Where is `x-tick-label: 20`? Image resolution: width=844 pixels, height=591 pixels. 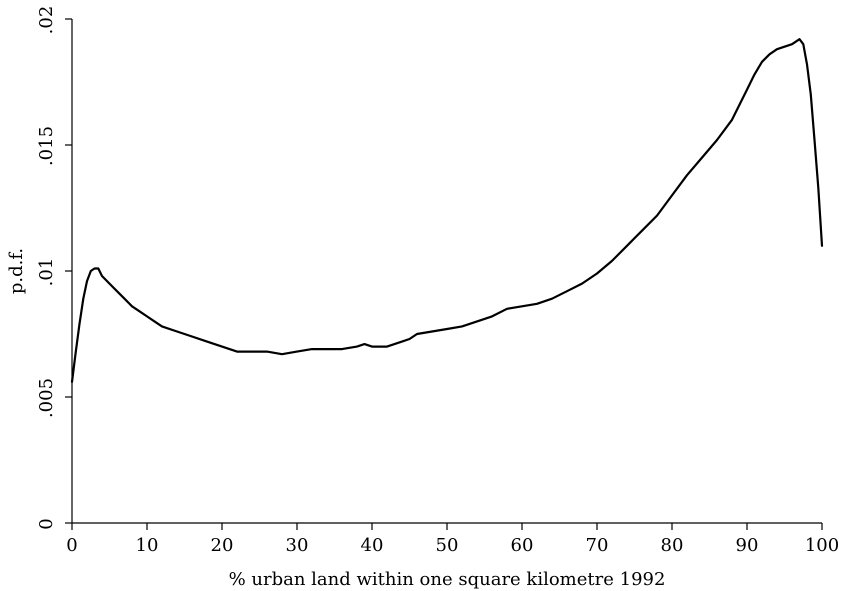
x-tick-label: 20 is located at coordinates (222, 545).